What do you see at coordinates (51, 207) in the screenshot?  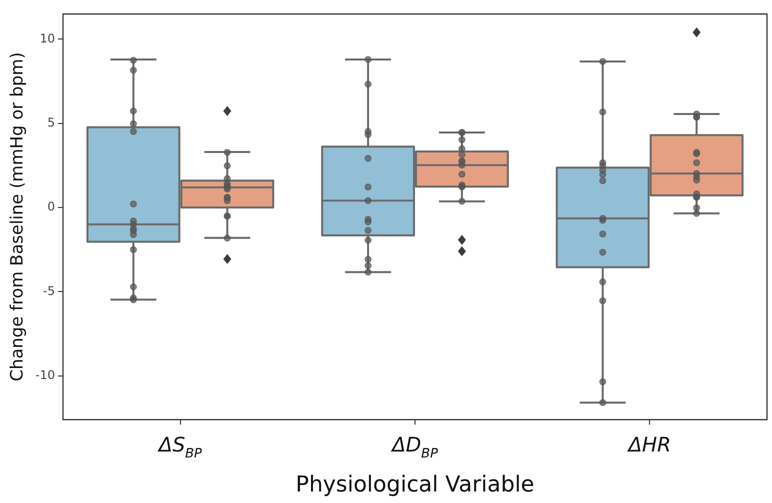 I see `y-tick-label: 0` at bounding box center [51, 207].